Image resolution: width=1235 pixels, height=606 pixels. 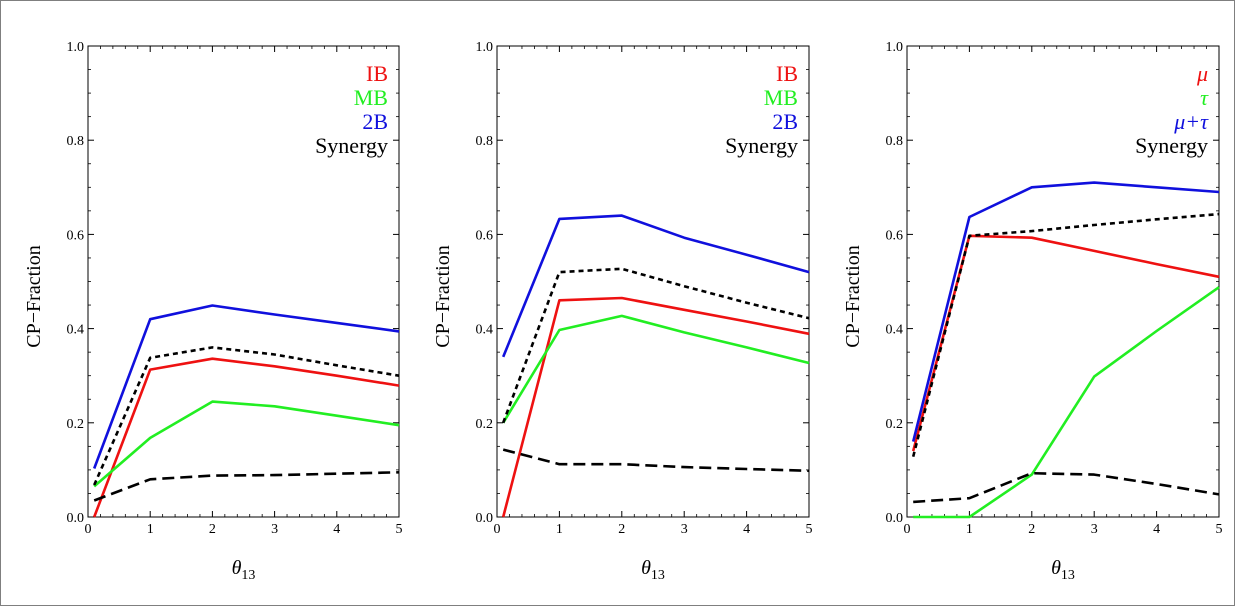 What do you see at coordinates (1202, 73) in the screenshot?
I see `legend-entry: μ` at bounding box center [1202, 73].